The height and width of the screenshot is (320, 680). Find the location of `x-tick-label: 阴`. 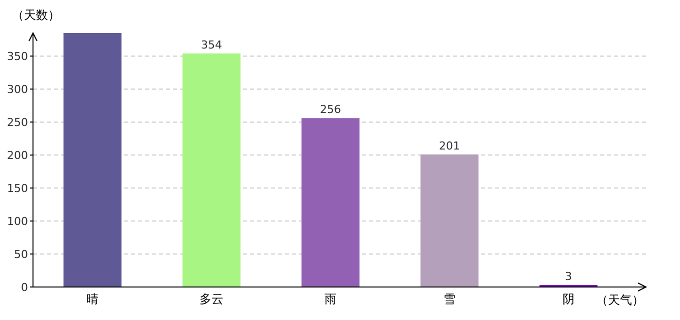

x-tick-label: 阴 is located at coordinates (568, 299).